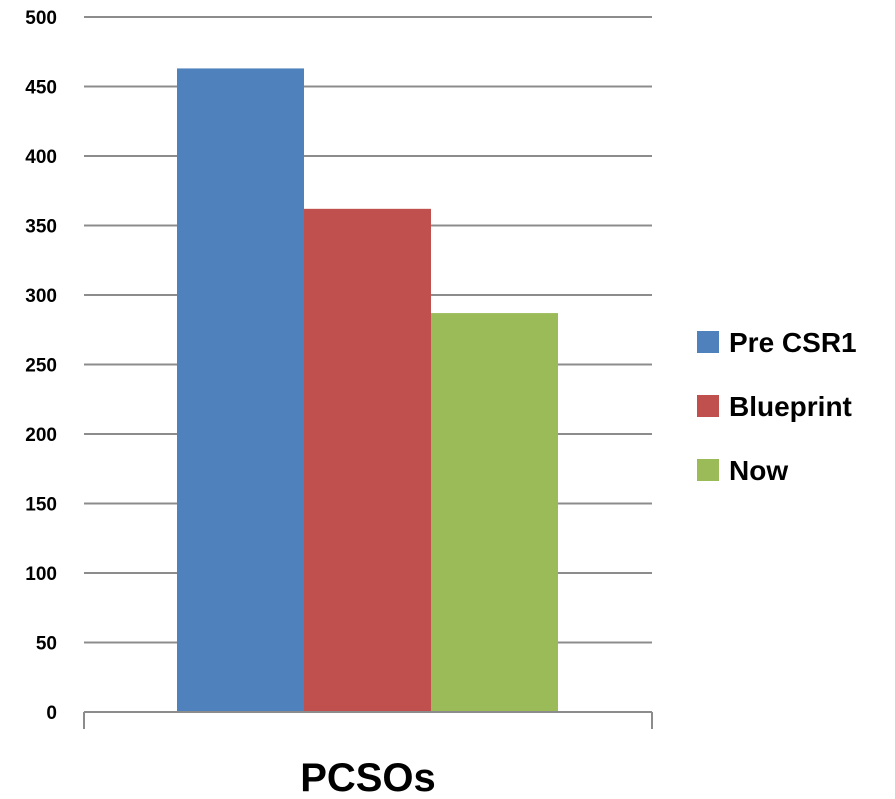 Image resolution: width=895 pixels, height=799 pixels. I want to click on y-tick-label: 450, so click(41, 88).